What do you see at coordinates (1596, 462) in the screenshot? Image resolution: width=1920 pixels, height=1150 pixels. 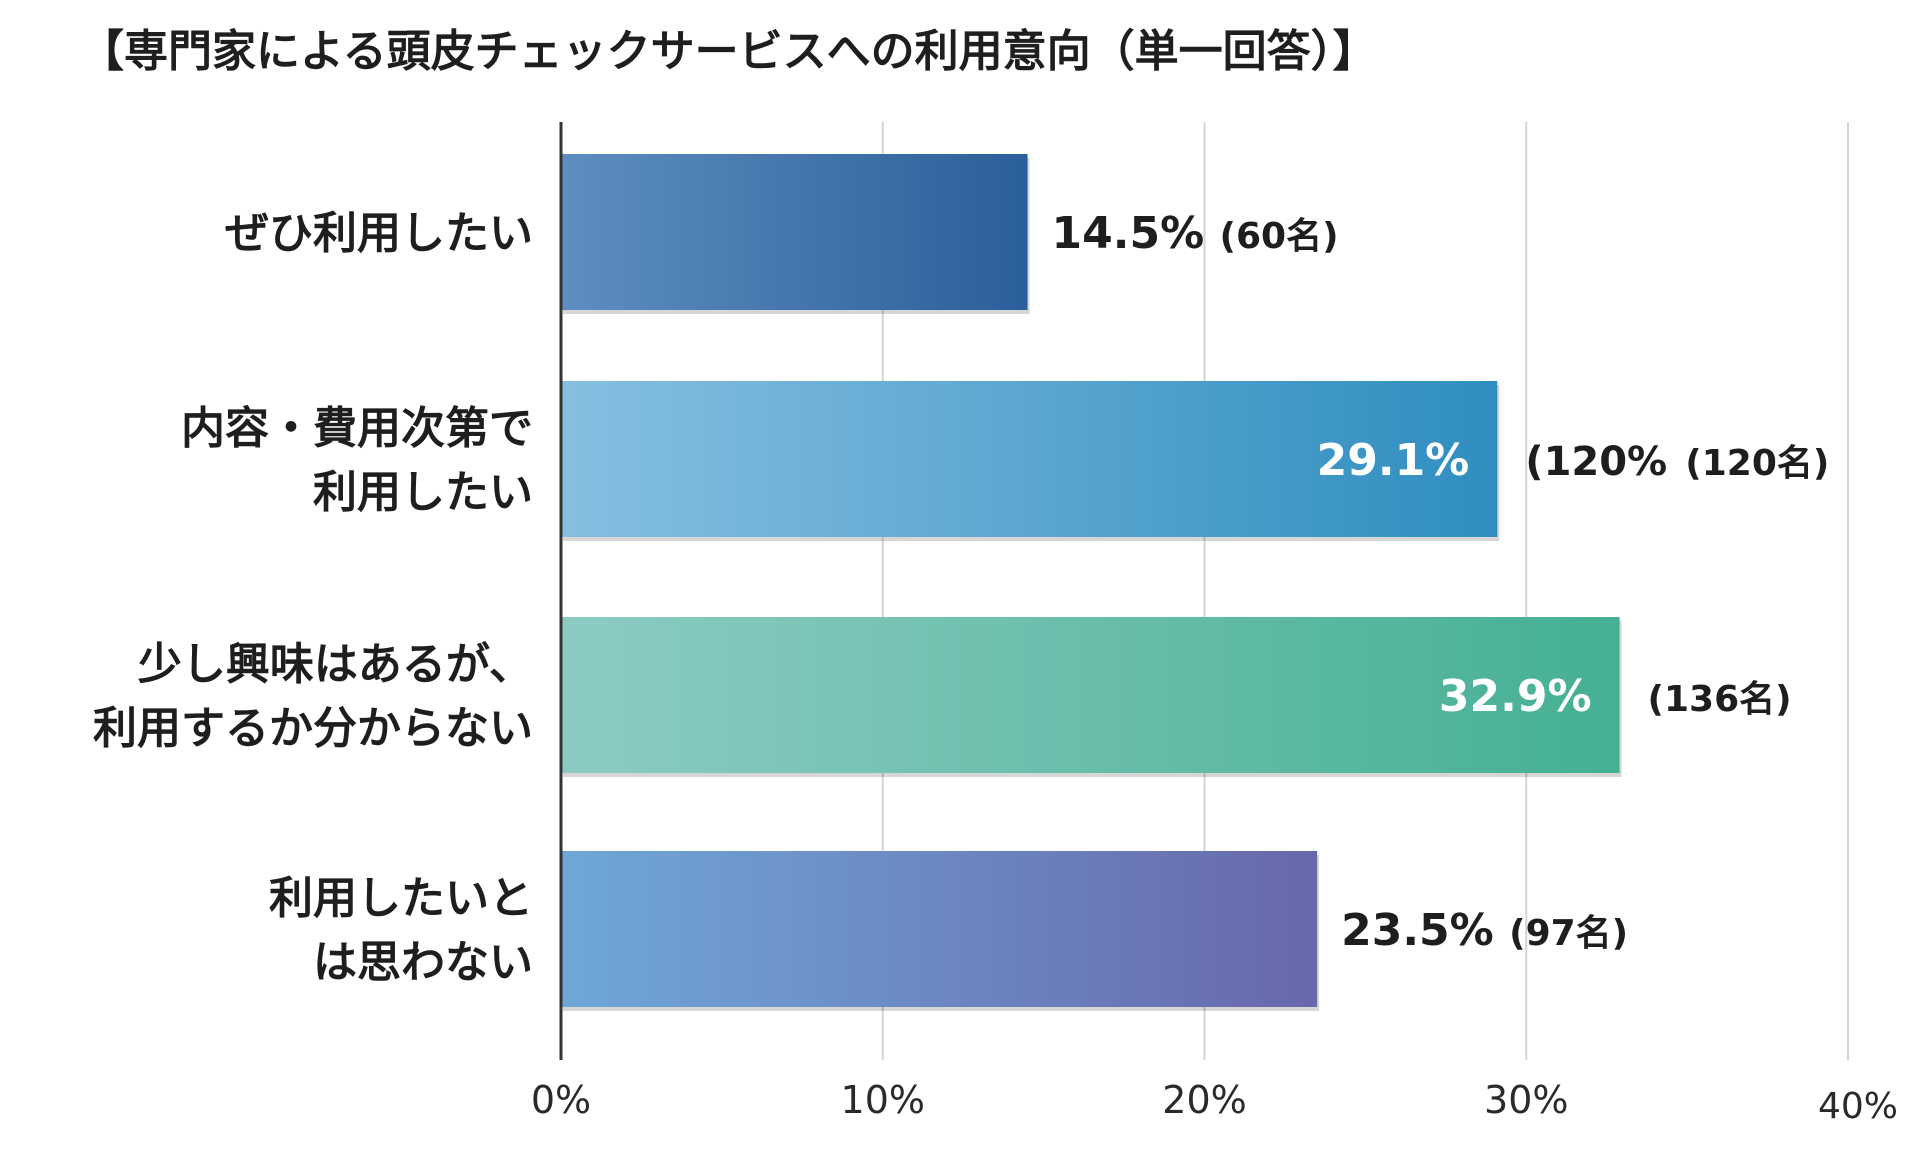 I see `extra-label: (120%` at bounding box center [1596, 462].